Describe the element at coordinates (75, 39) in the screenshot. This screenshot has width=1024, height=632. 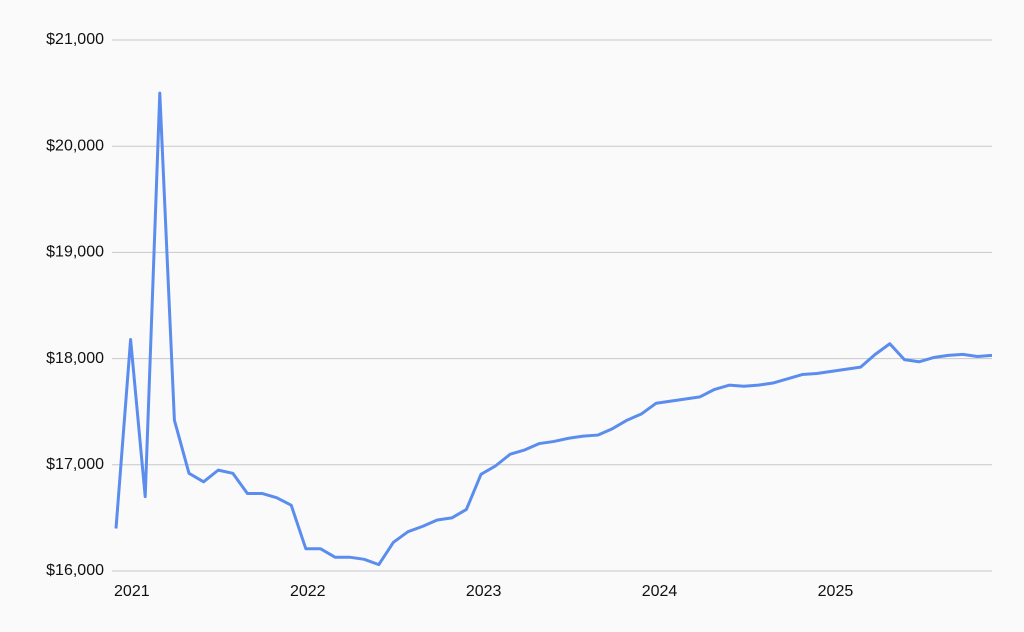
I see `y-tick-label: $21,000` at that location.